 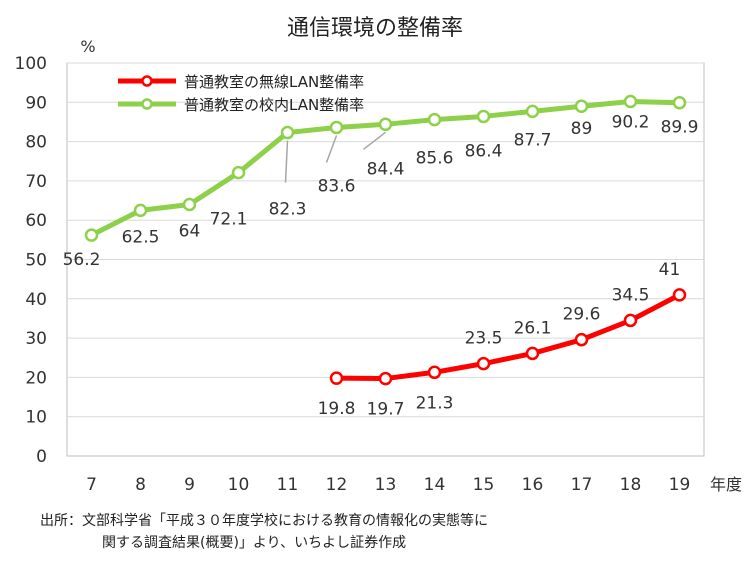 What do you see at coordinates (36, 261) in the screenshot?
I see `y-tick-label: 50` at bounding box center [36, 261].